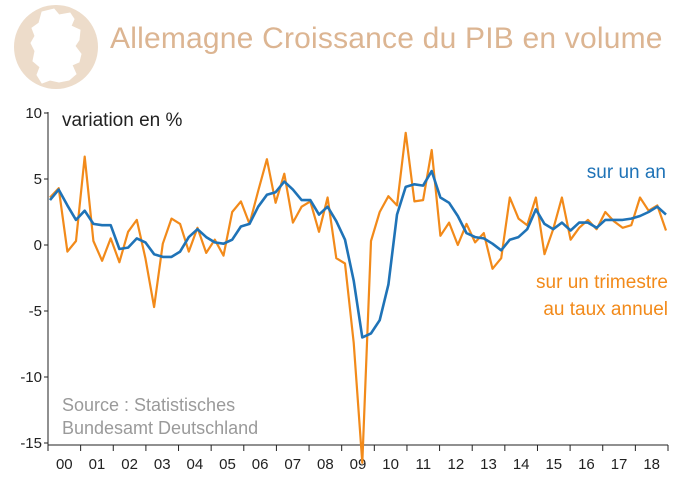 The width and height of the screenshot is (695, 483). What do you see at coordinates (33, 113) in the screenshot?
I see `y-tick-label: 10` at bounding box center [33, 113].